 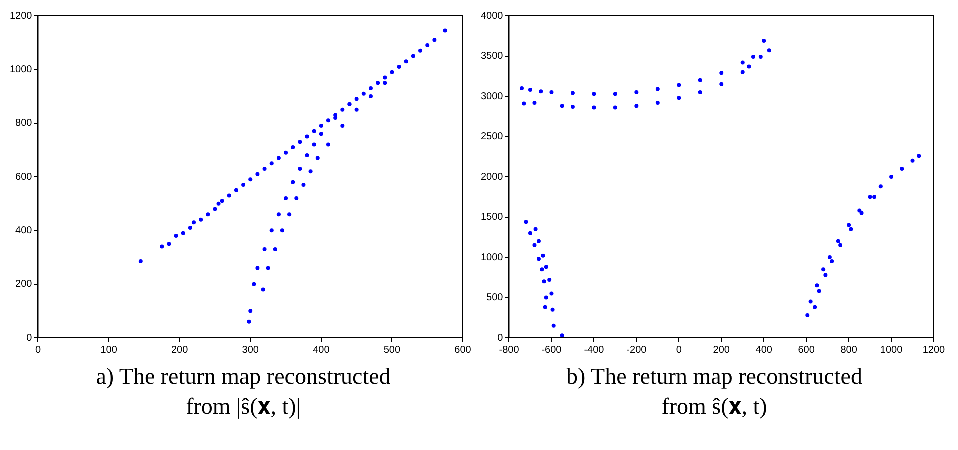 I want to click on y-tick-label: 400, so click(x=24, y=230).